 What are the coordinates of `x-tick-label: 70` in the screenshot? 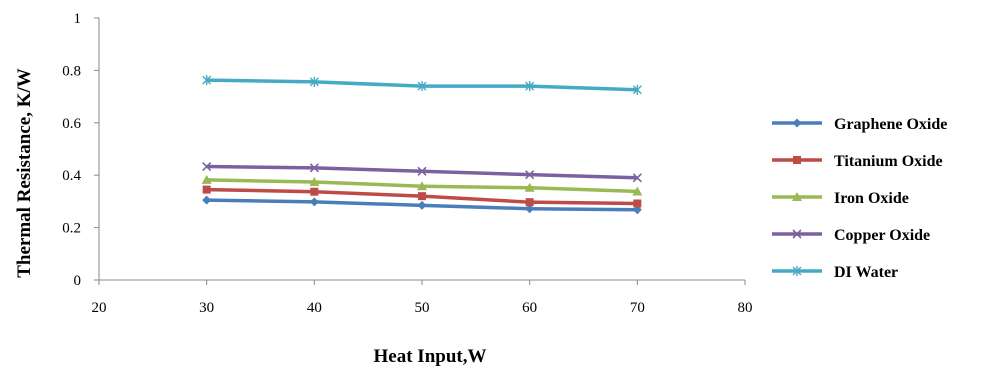 It's located at (637, 308).